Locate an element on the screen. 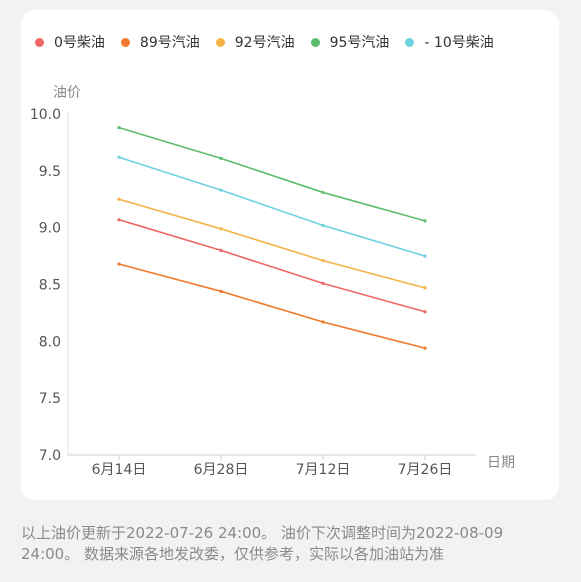  legend-item-4: - 10号柴油 is located at coordinates (449, 42).